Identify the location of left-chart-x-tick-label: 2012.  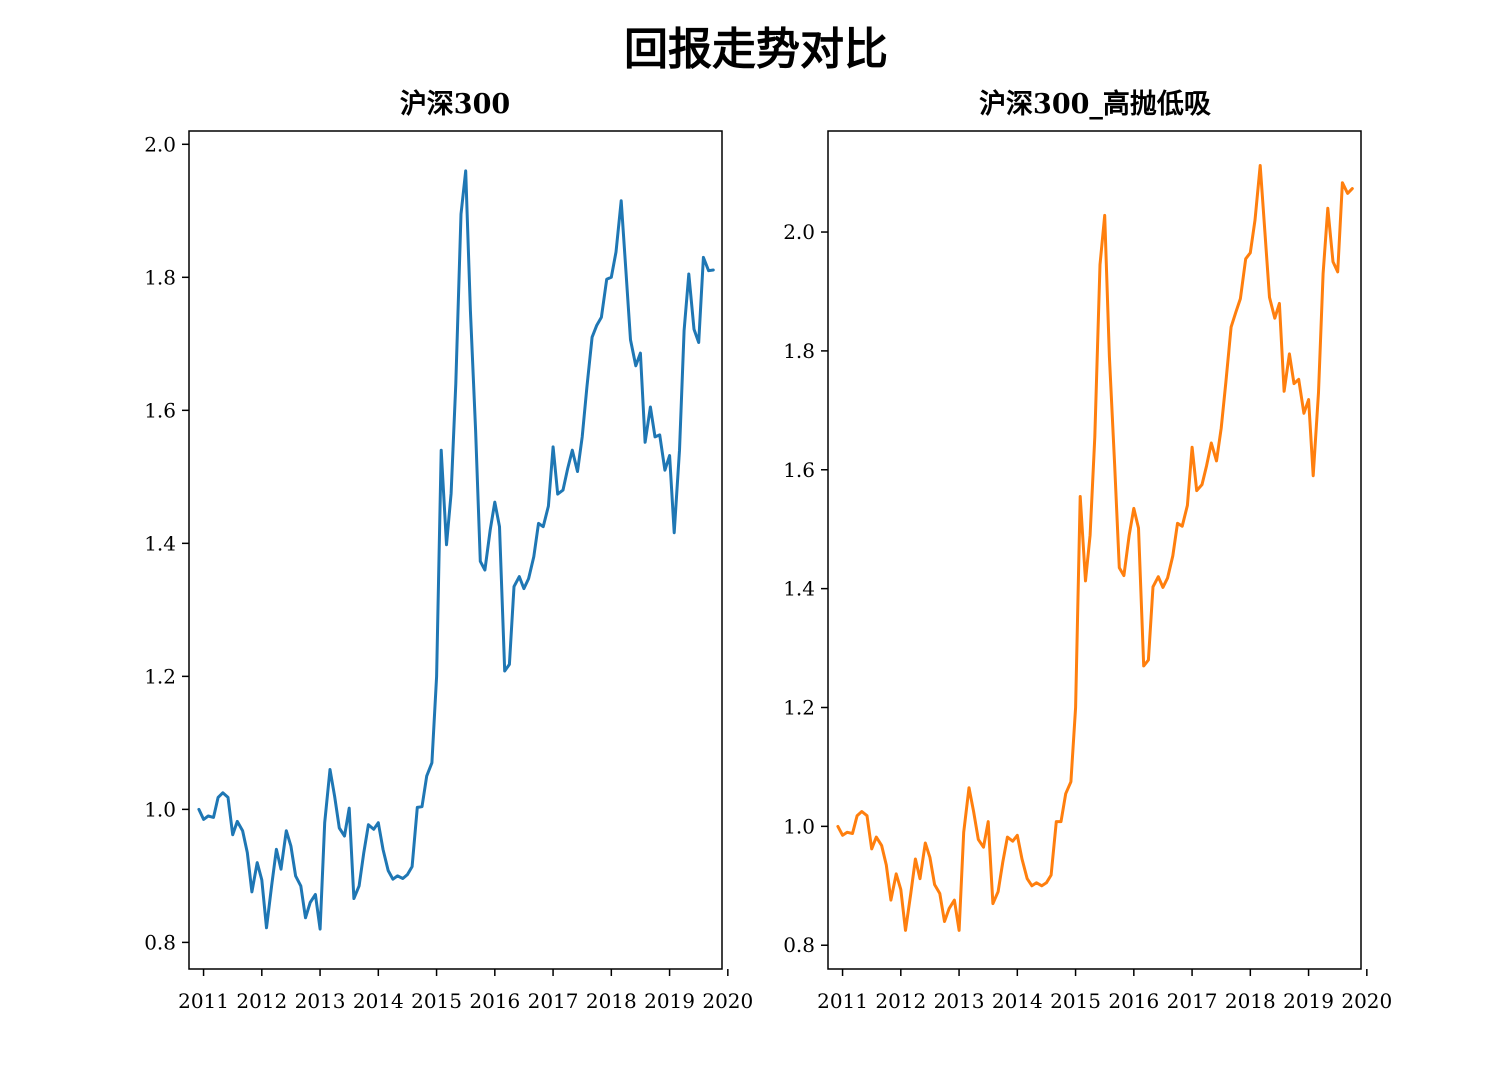
(261, 1001).